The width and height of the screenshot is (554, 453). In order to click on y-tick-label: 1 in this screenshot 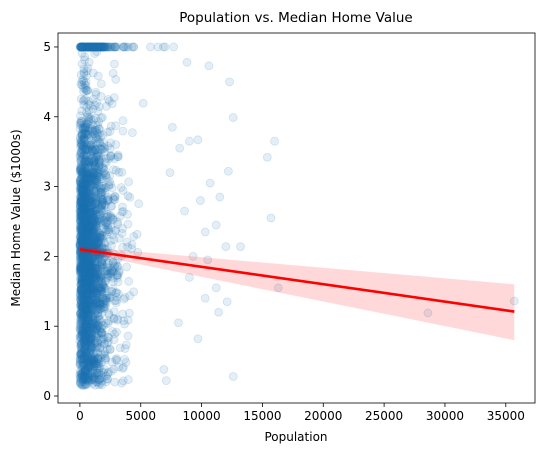, I will do `click(47, 326)`.